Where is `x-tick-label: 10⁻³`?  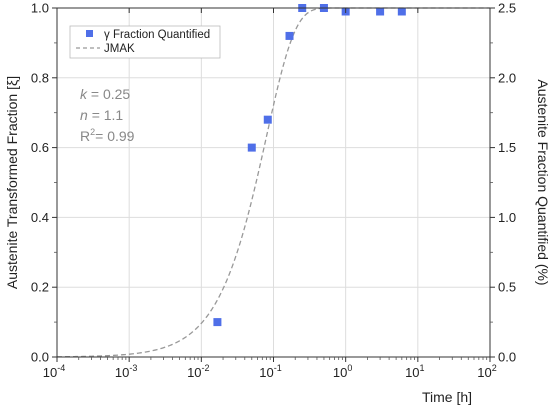 x-tick-label: 10⁻³ is located at coordinates (126, 371).